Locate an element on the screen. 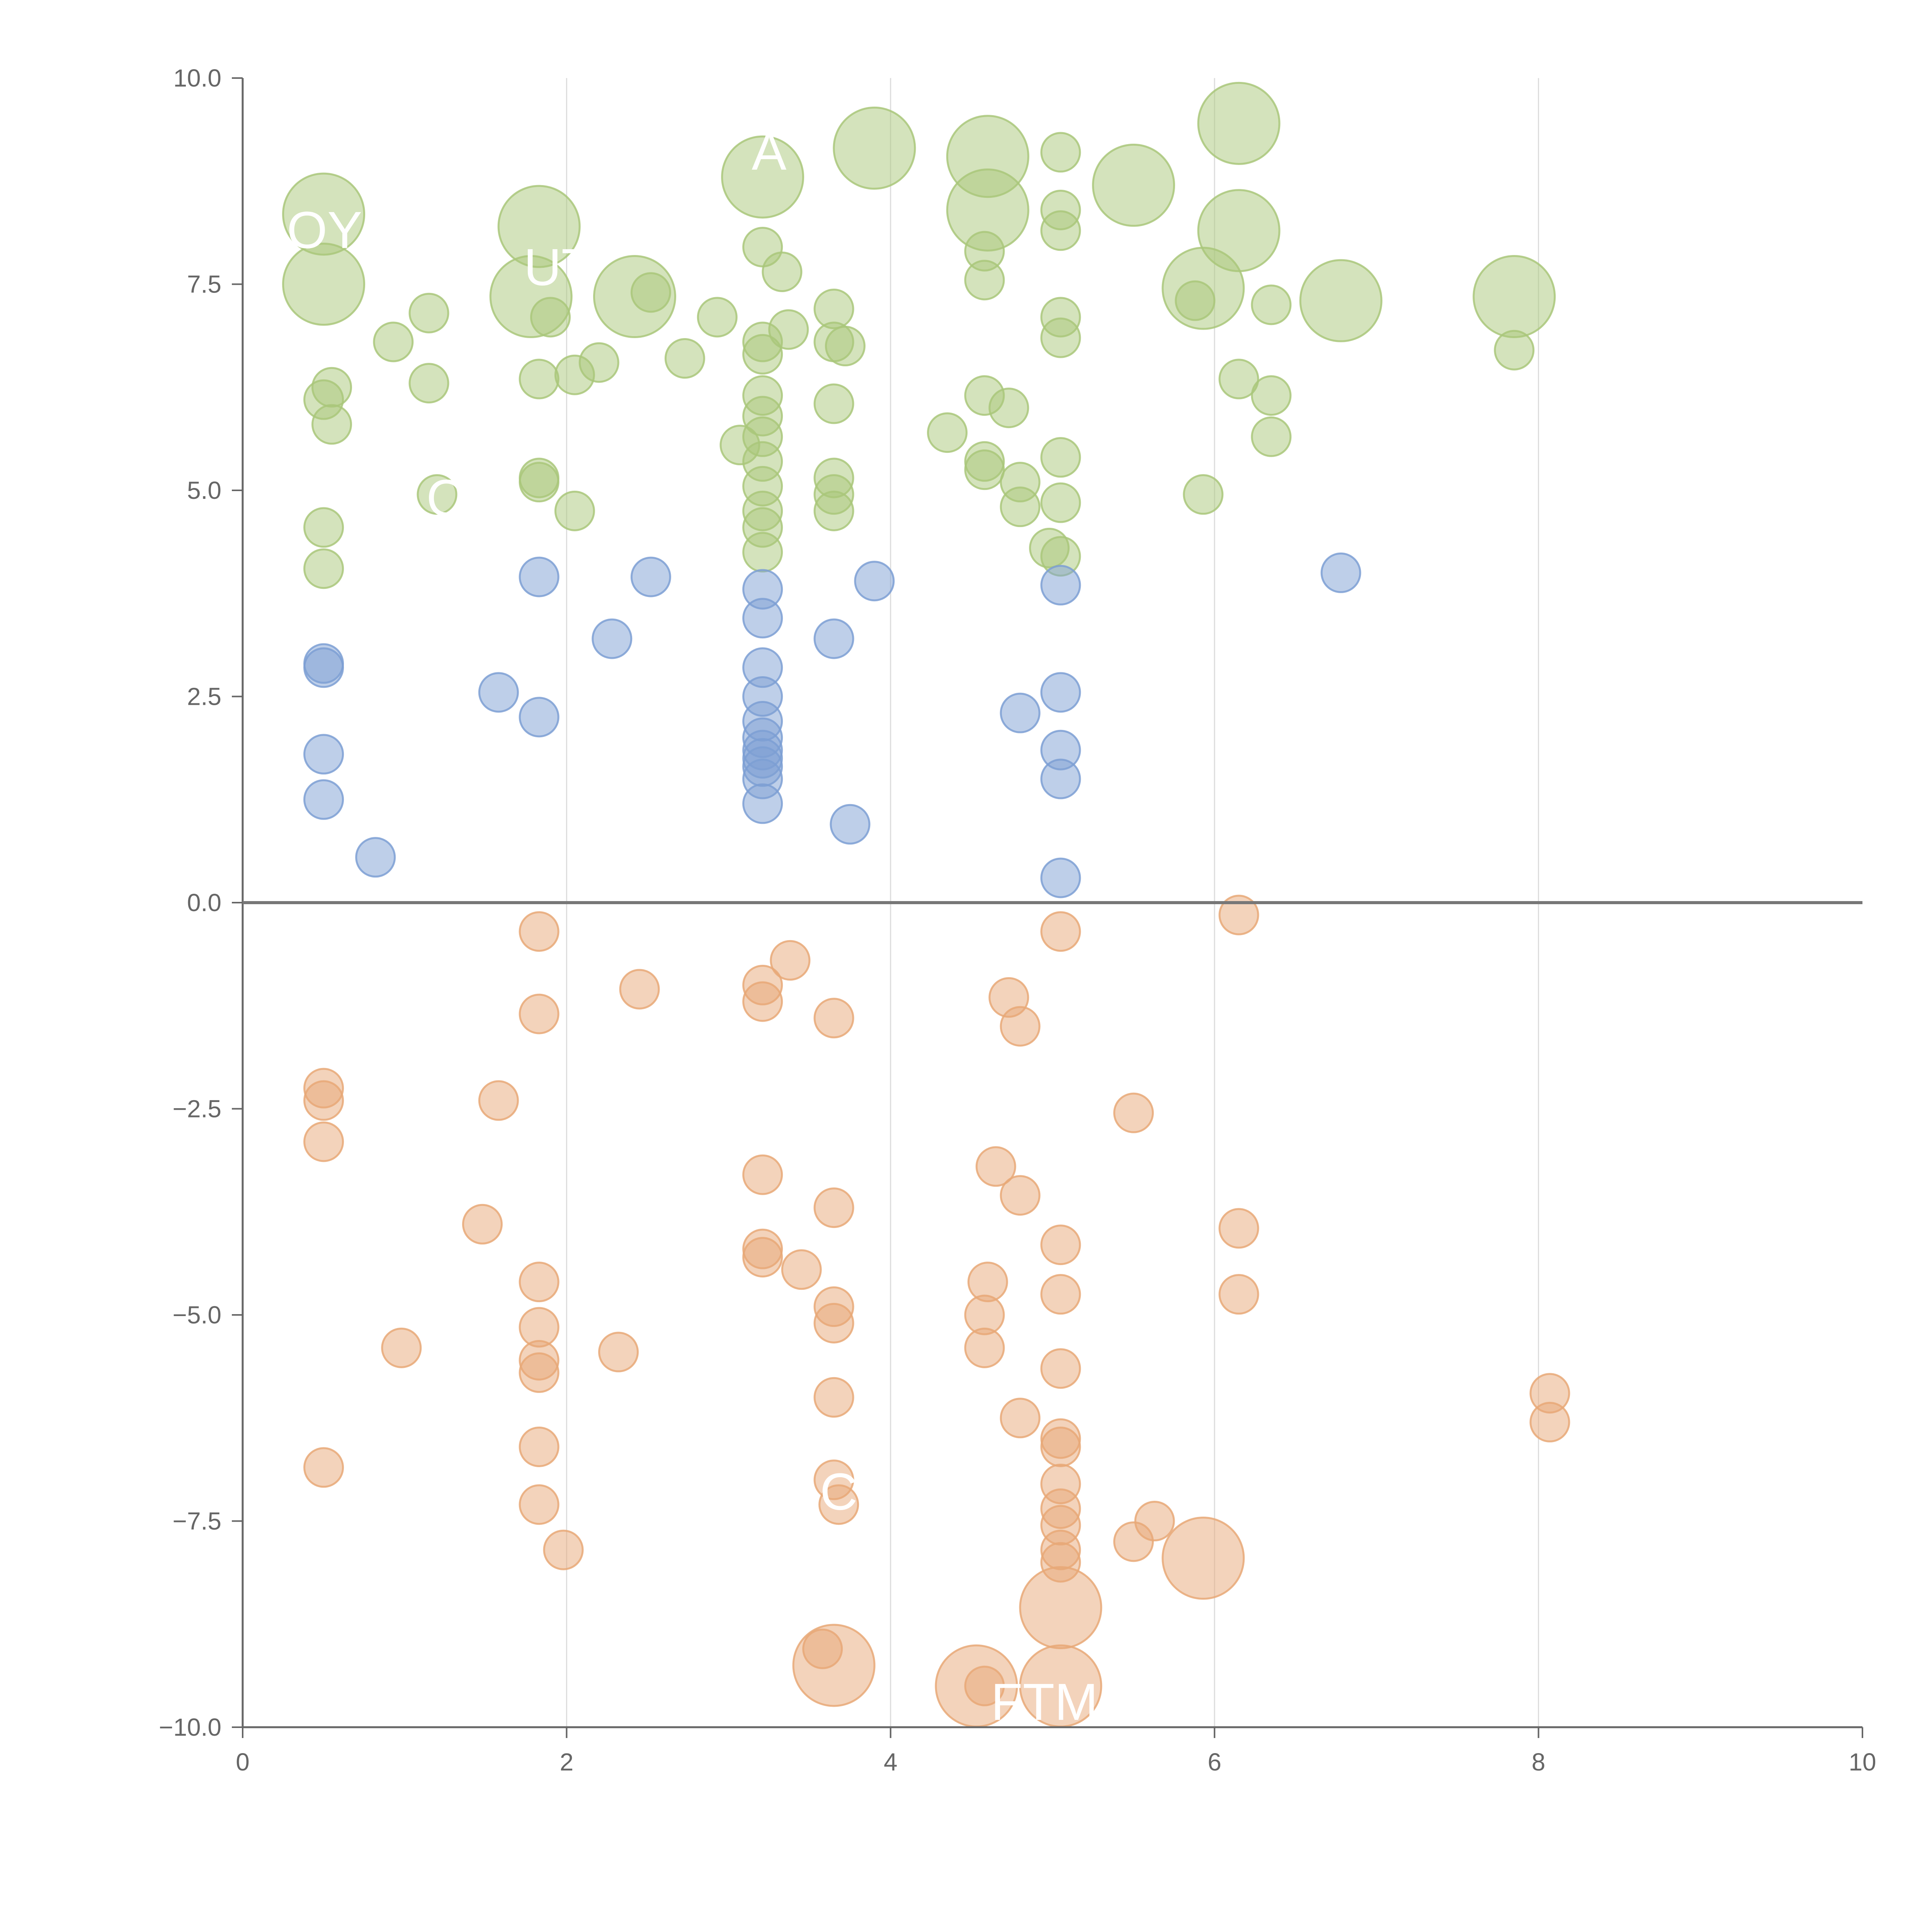  point-label: UT is located at coordinates (558, 267).